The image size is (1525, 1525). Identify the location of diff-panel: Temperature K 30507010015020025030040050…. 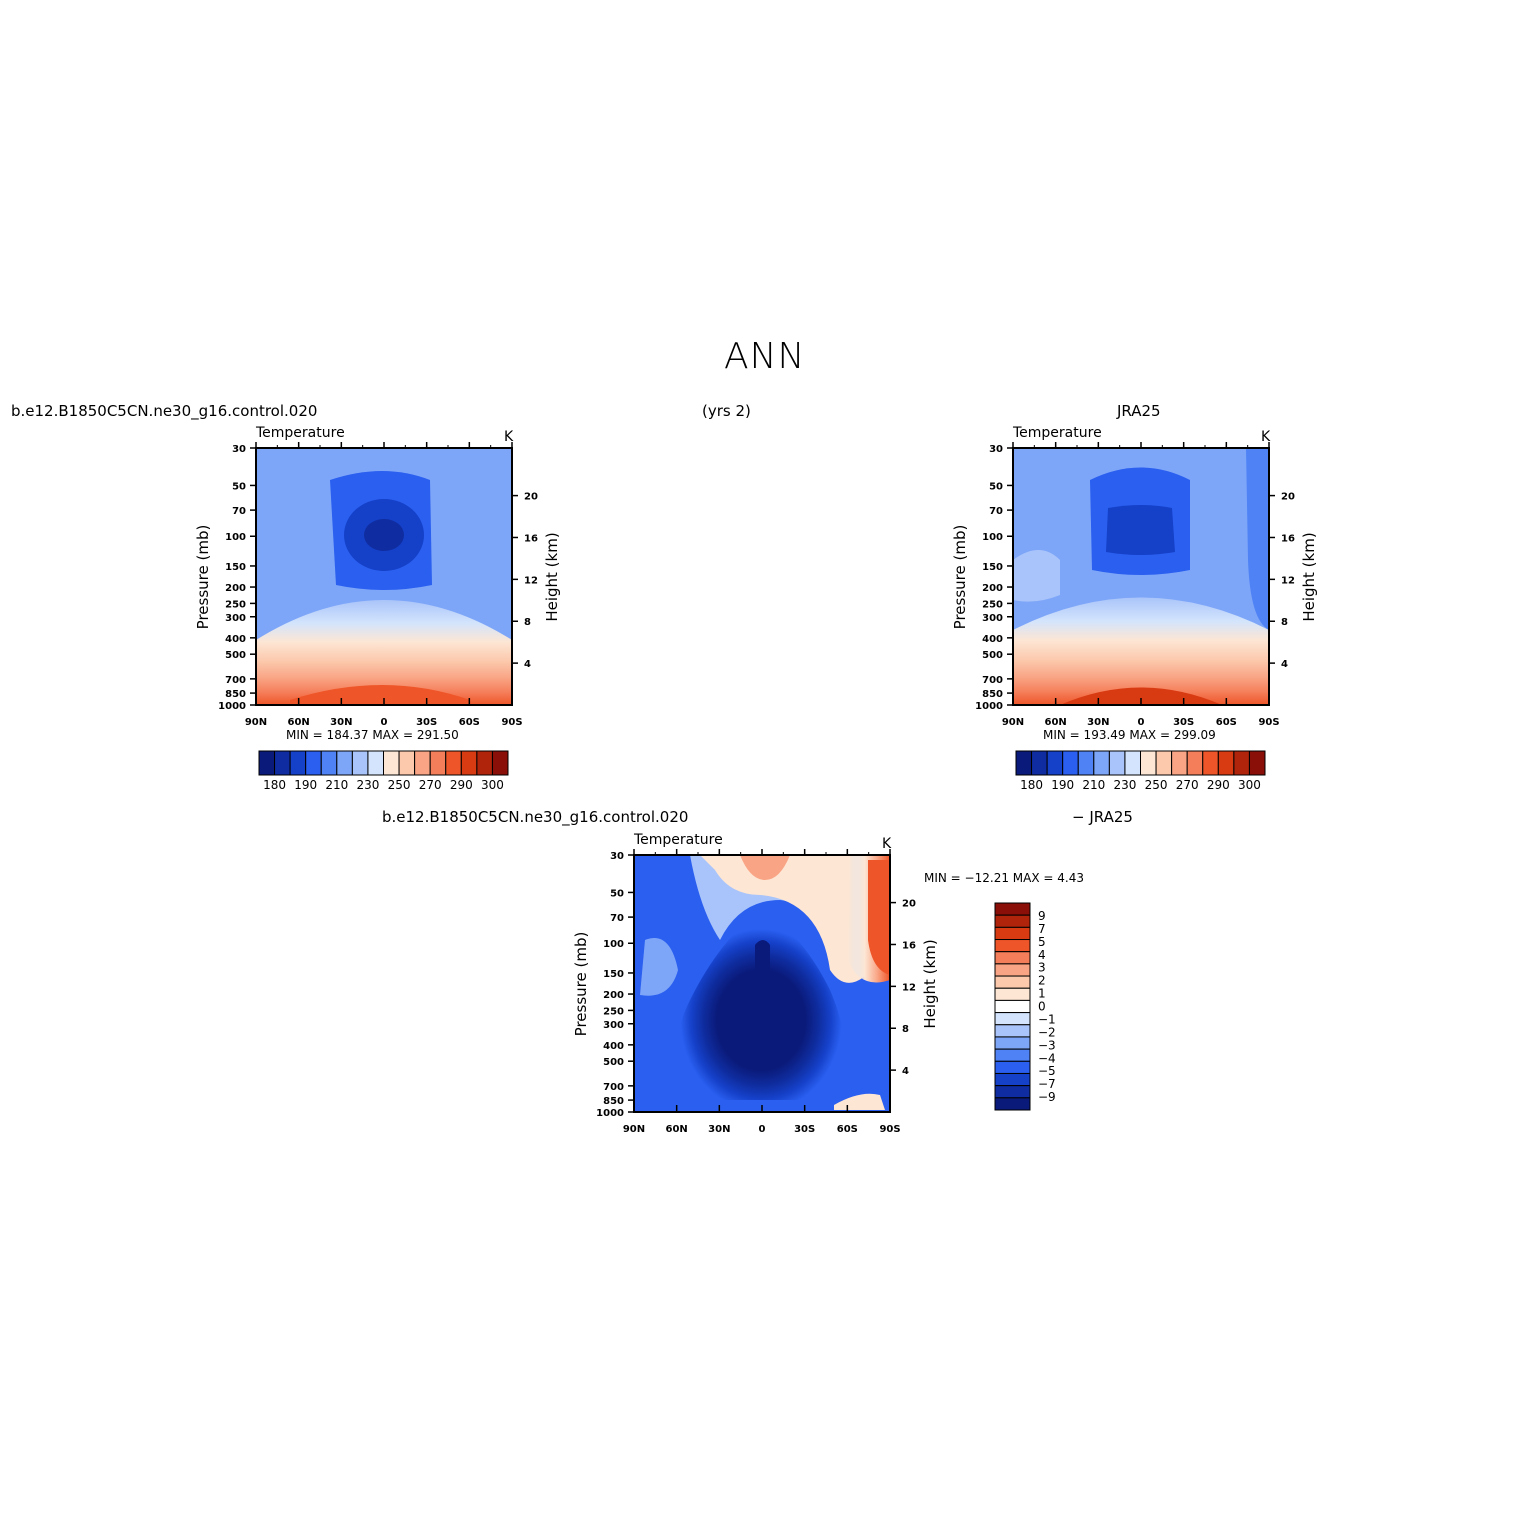
(828, 983).